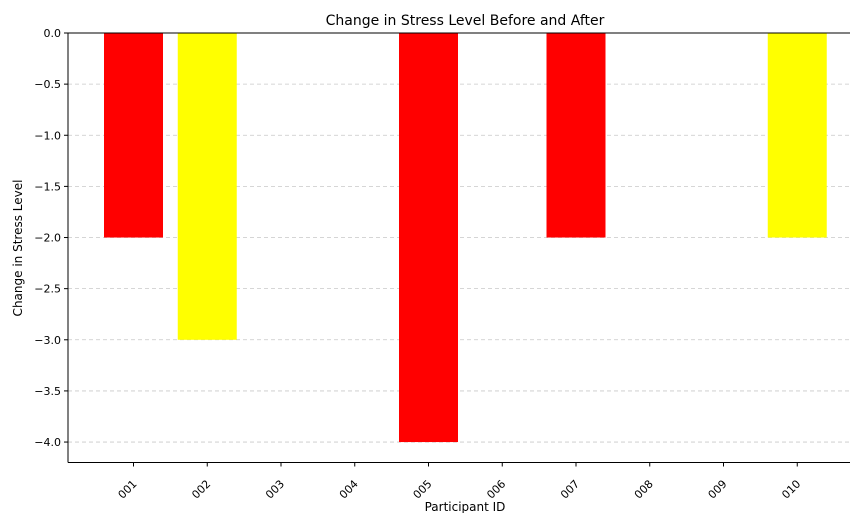 Image resolution: width=851 pixels, height=513 pixels. Describe the element at coordinates (465, 21) in the screenshot. I see `chart-title: Change in Stress Level Before and After` at that location.